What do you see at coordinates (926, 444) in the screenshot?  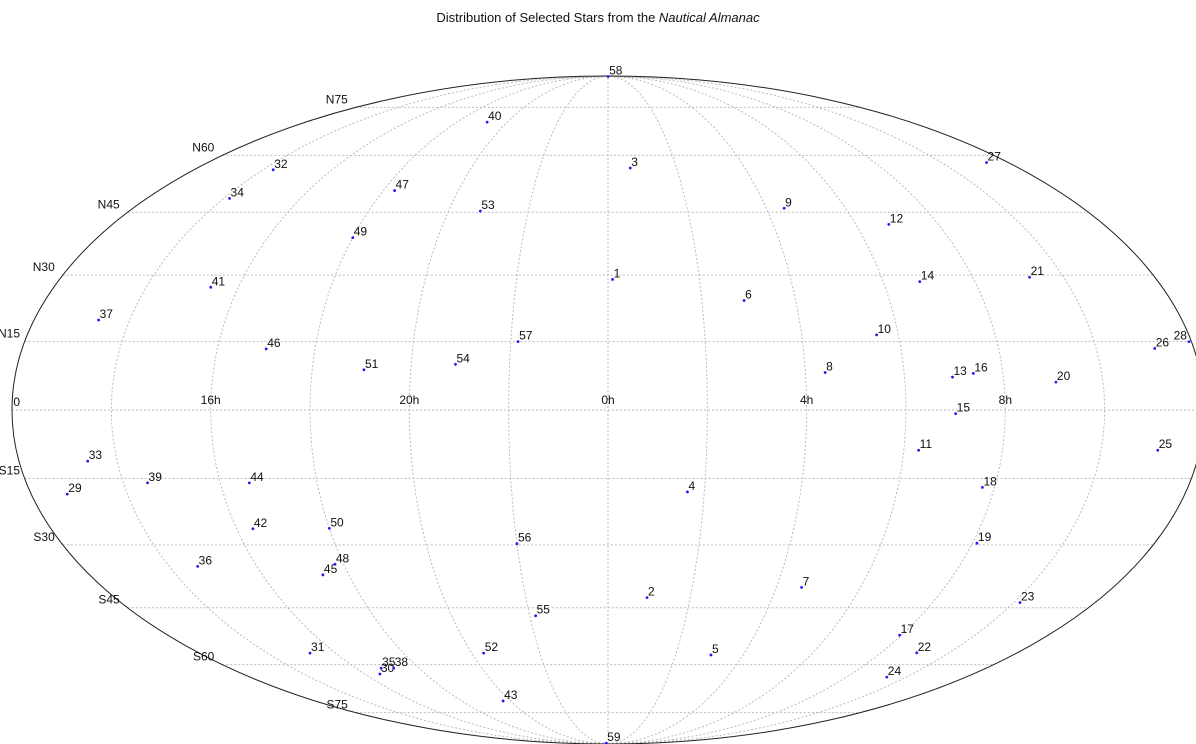 I see `star-label: 11` at bounding box center [926, 444].